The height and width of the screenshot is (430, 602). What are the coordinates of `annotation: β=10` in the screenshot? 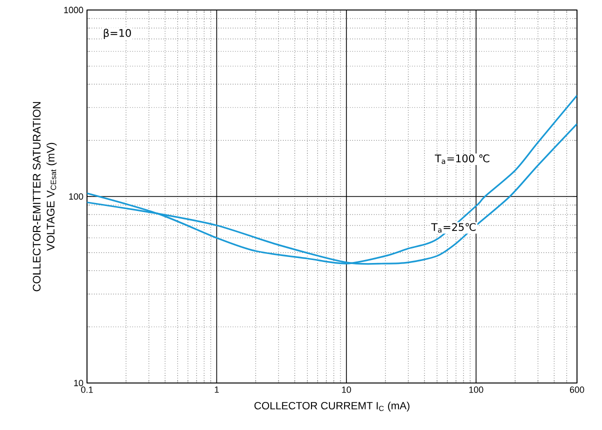 It's located at (117, 33).